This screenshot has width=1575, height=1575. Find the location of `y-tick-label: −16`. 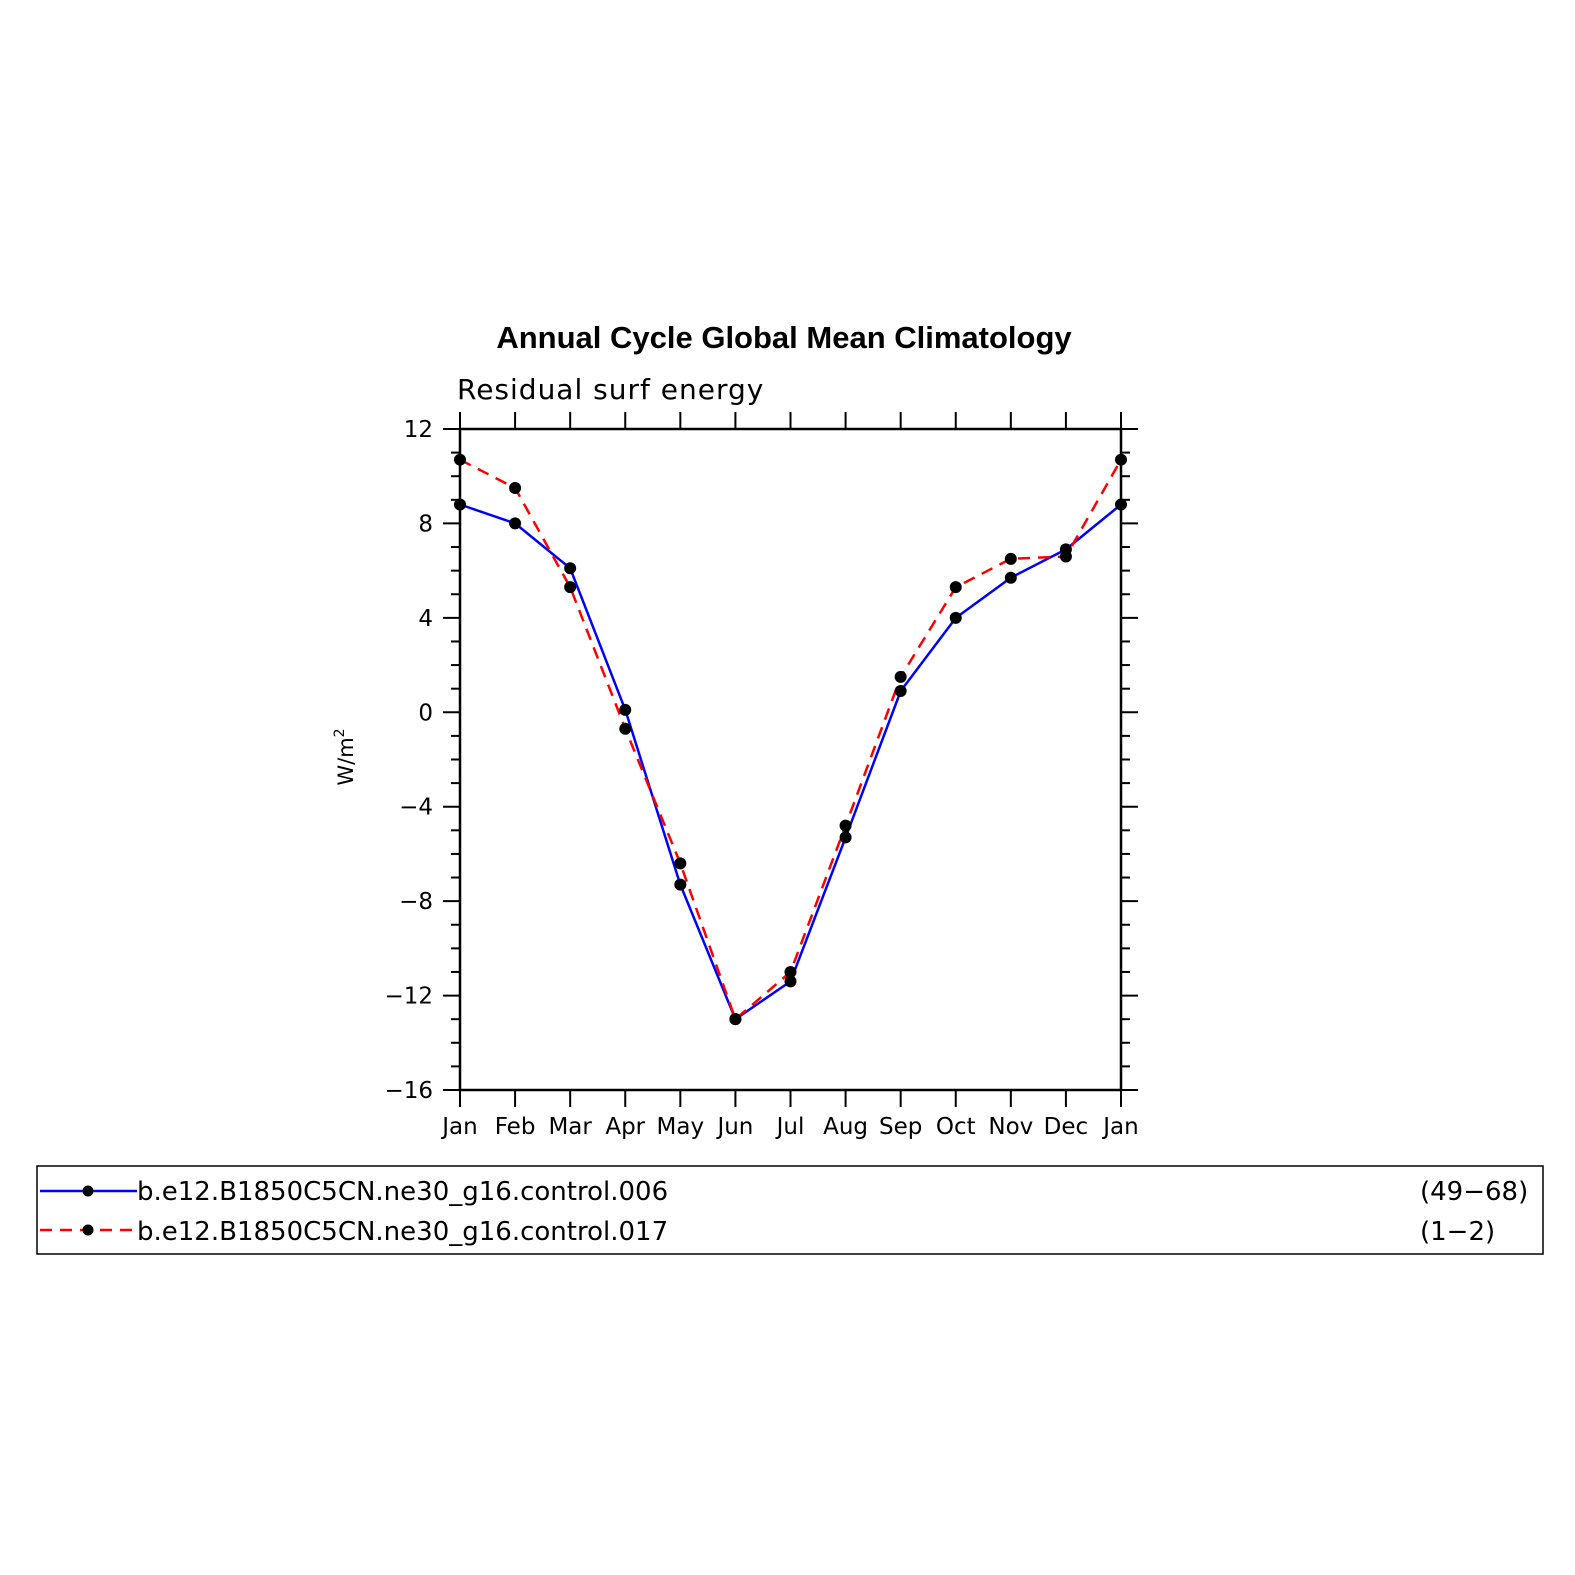

y-tick-label: −16 is located at coordinates (408, 1091).